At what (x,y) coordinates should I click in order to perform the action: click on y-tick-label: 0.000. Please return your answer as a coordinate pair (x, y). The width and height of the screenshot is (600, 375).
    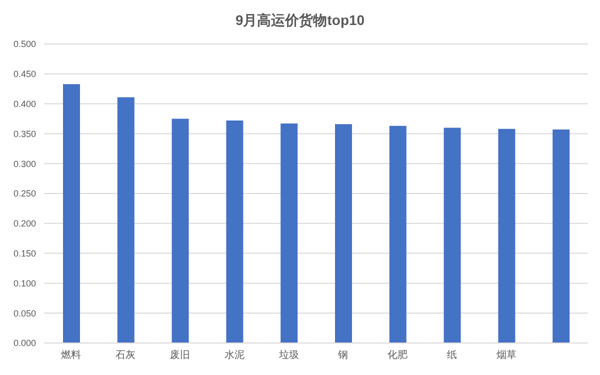
    Looking at the image, I should click on (24, 343).